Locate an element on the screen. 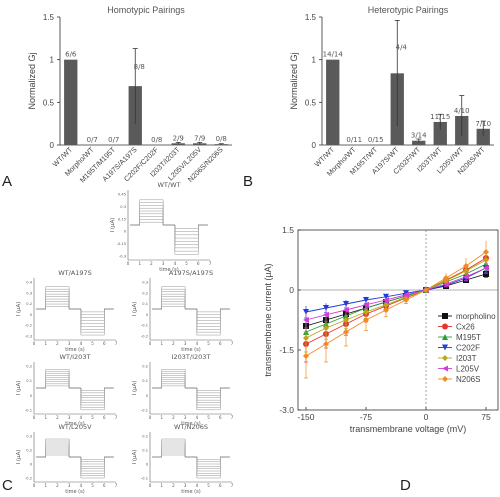 The height and width of the screenshot is (497, 500). panel-c-trace-5-ytick-label: 0.2 is located at coordinates (145, 367).